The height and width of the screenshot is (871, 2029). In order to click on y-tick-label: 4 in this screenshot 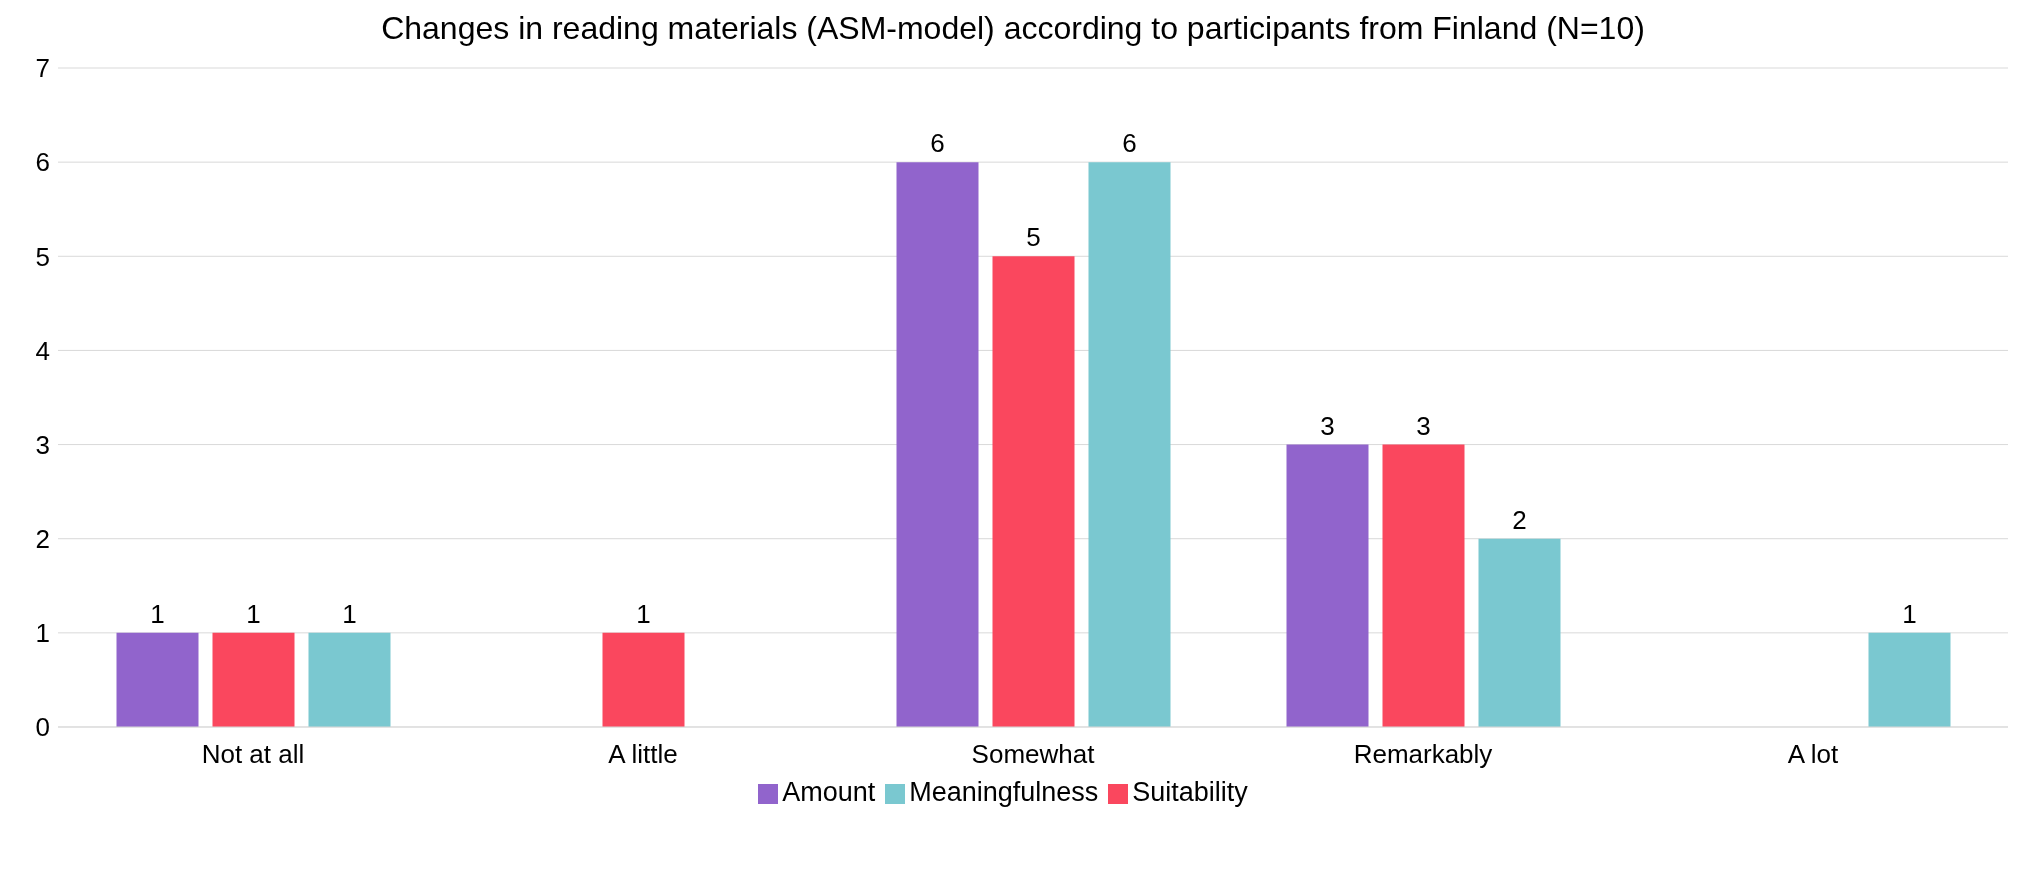, I will do `click(42, 350)`.